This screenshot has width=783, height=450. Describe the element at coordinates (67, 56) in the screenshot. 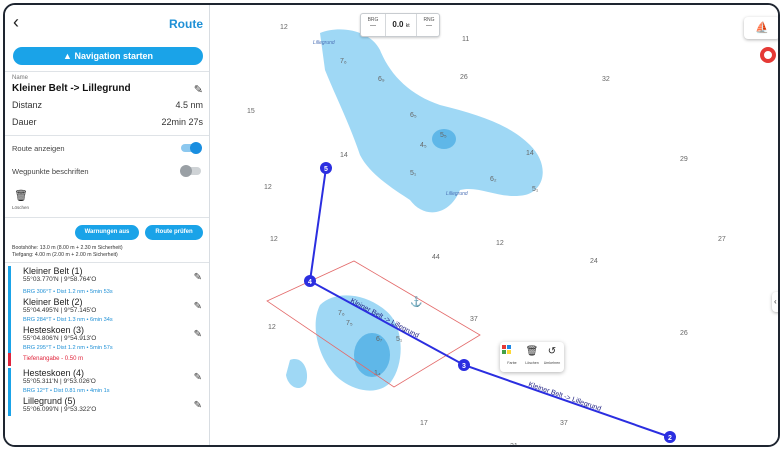

I see `navigation-arrow-icon: ▲` at that location.